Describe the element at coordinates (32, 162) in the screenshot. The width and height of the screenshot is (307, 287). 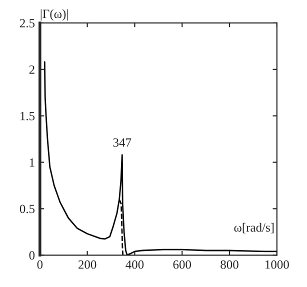
I see `y-tick-label: 1` at that location.